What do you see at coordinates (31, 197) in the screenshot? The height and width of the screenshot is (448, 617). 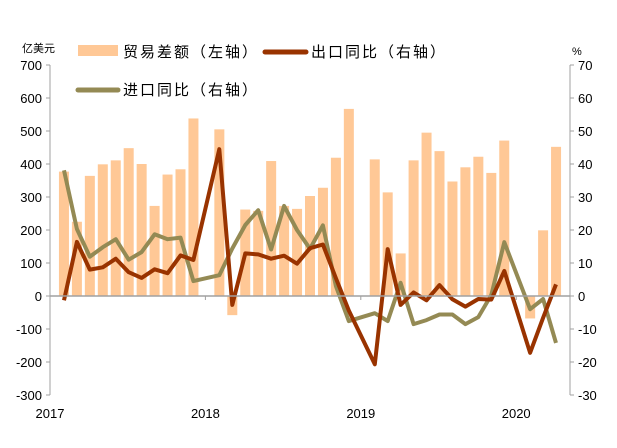 I see `left-tick-label: 300` at bounding box center [31, 197].